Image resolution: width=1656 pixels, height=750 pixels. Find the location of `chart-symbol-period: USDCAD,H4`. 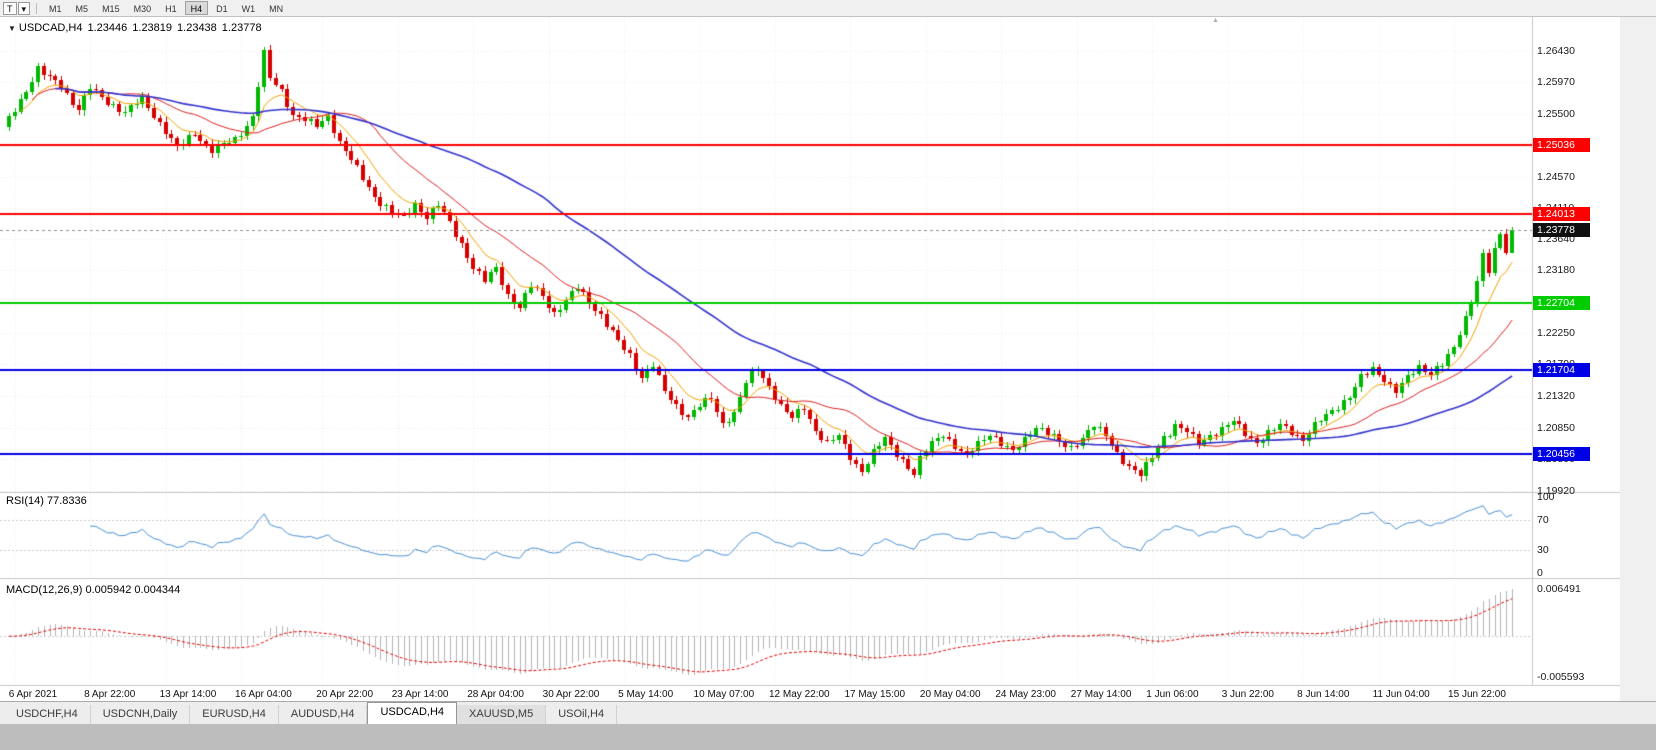

chart-symbol-period: USDCAD,H4 is located at coordinates (50, 28).